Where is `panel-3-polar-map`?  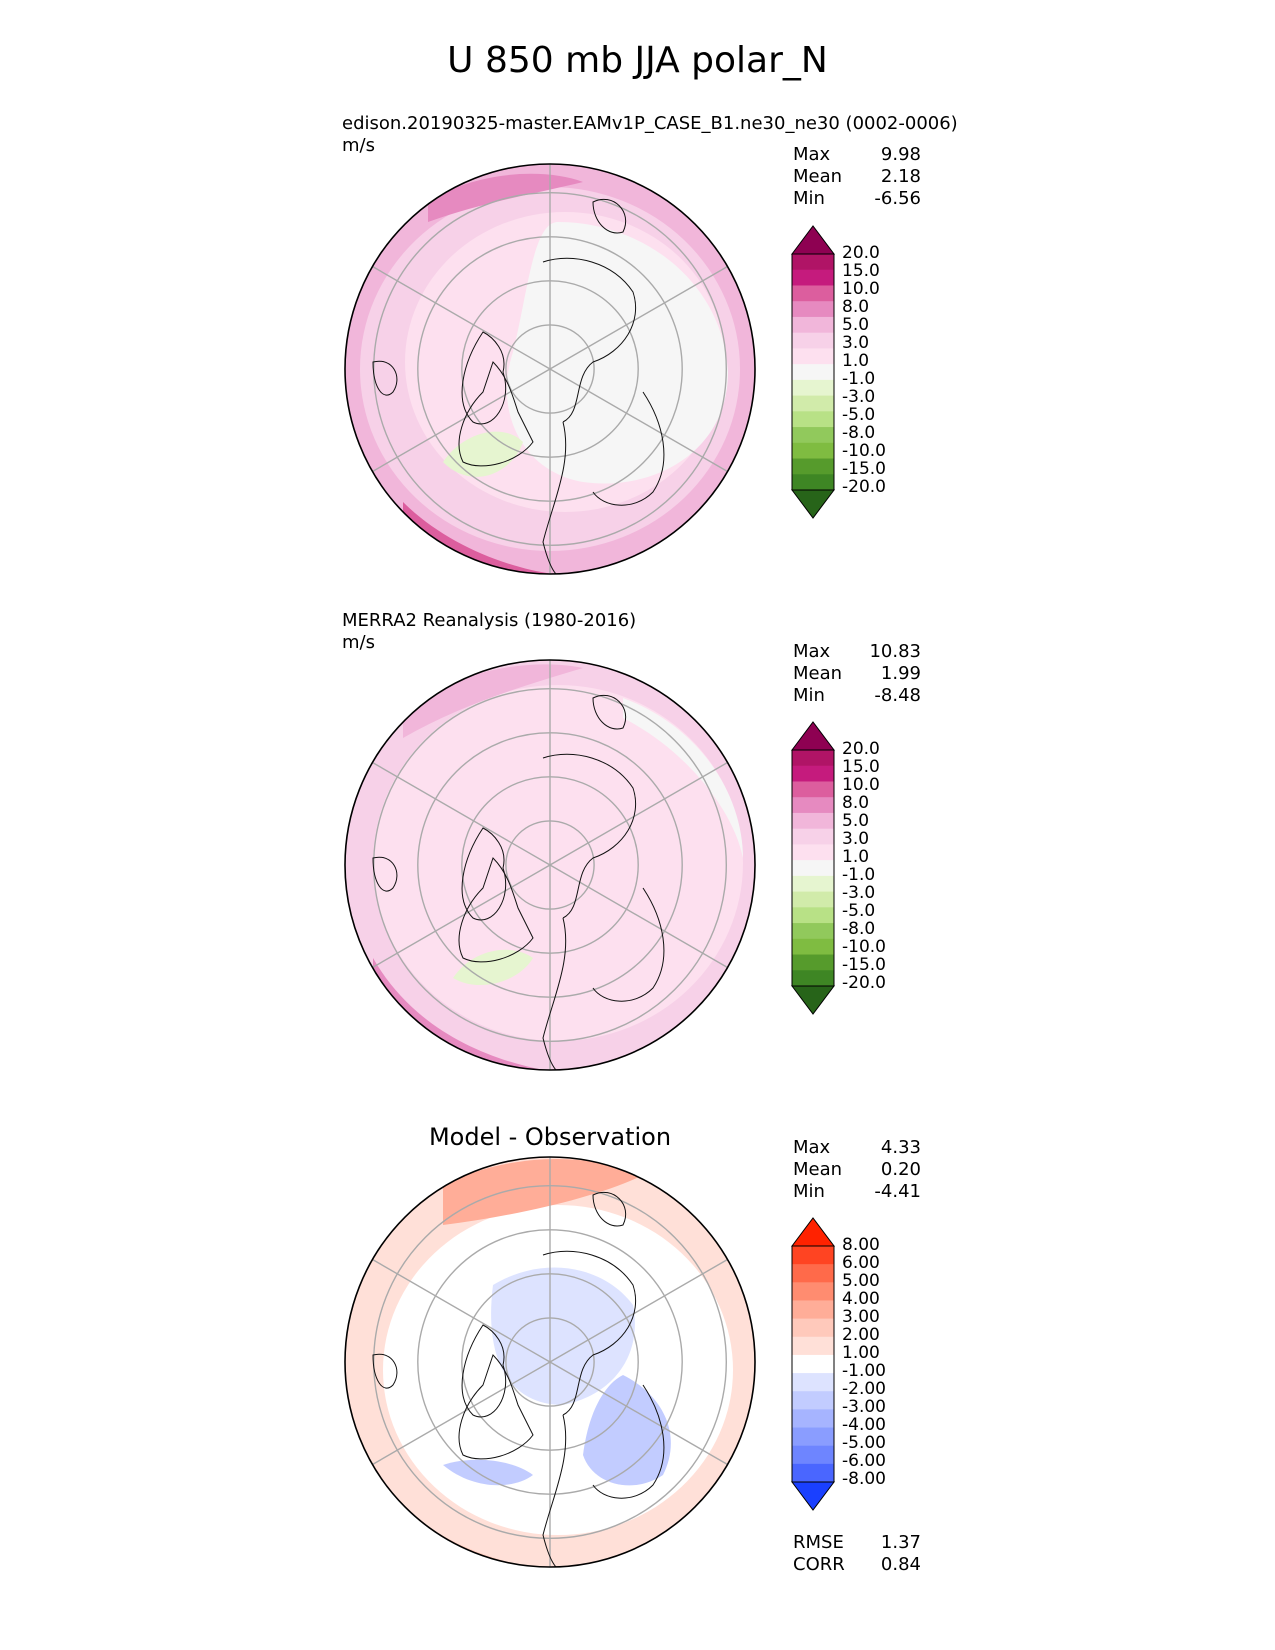 panel-3-polar-map is located at coordinates (550, 1362).